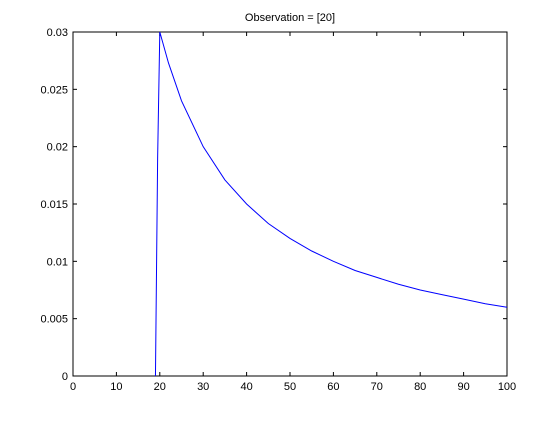  I want to click on x-tick-label: 70, so click(377, 387).